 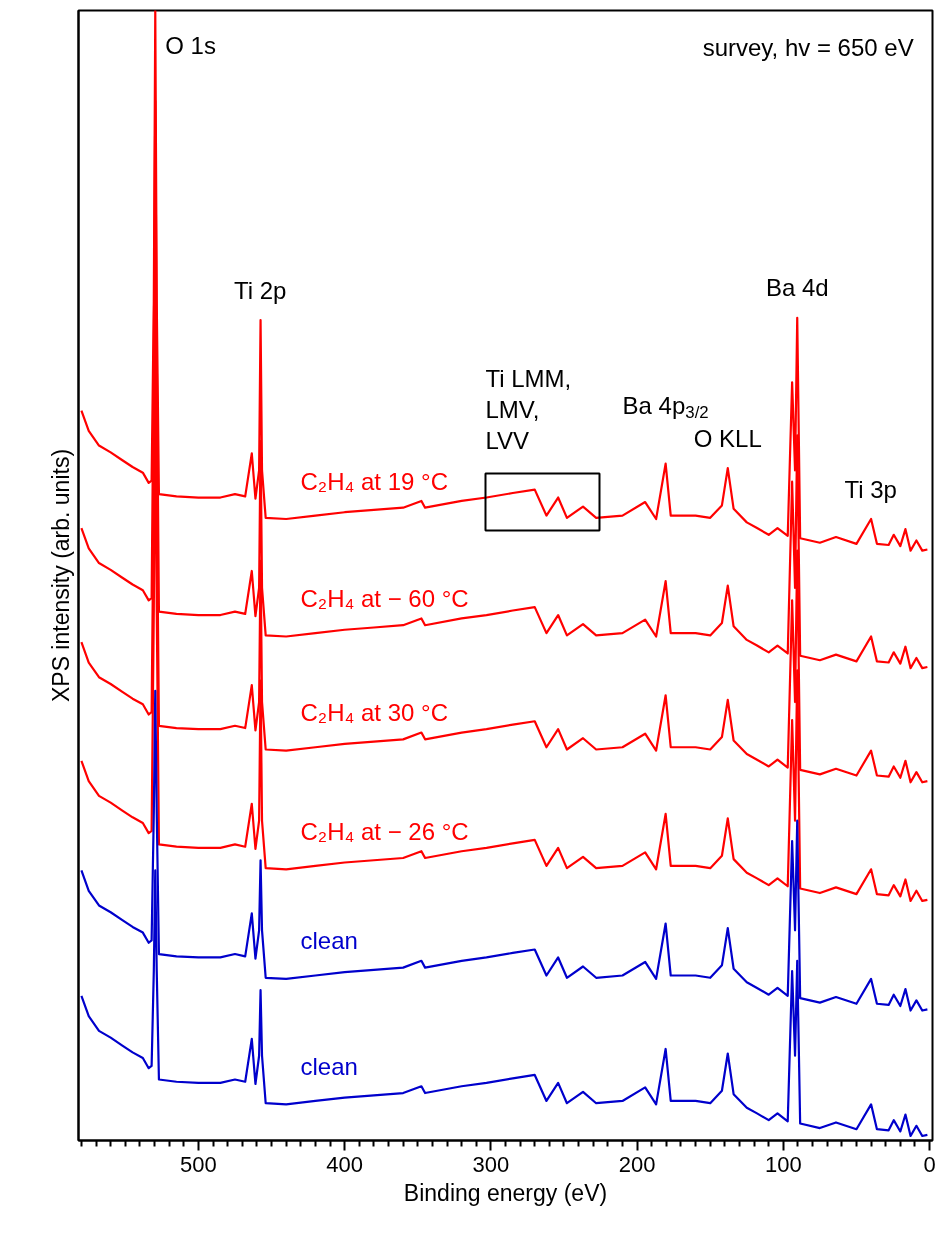 What do you see at coordinates (198, 1164) in the screenshot?
I see `x-tick-label: 500` at bounding box center [198, 1164].